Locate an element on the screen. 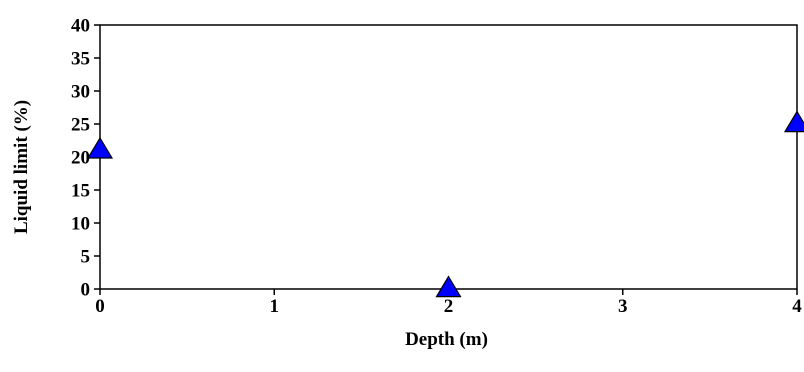  y-tick-label: 35 is located at coordinates (80, 59).